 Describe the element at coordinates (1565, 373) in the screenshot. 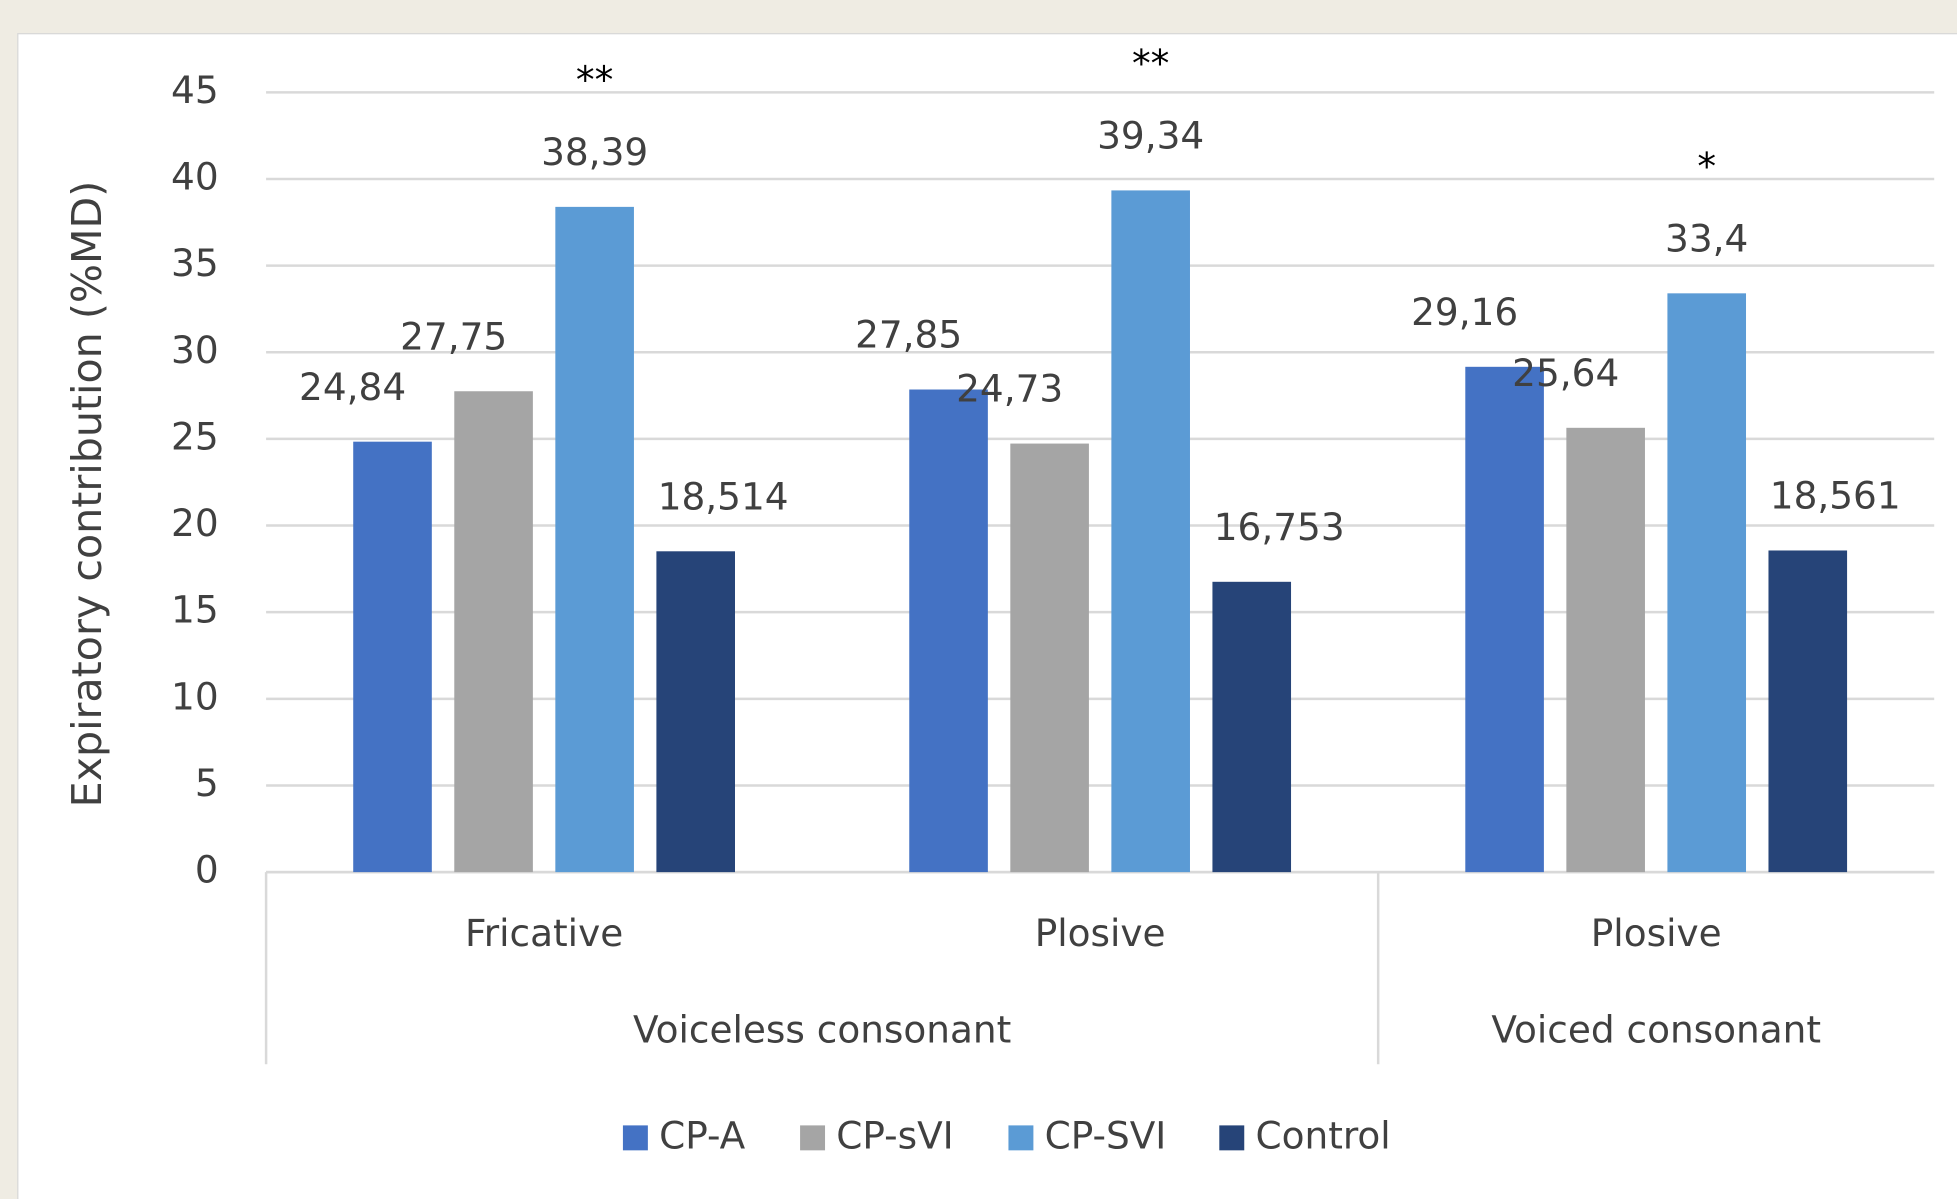

I see `data-label: 25,64` at that location.